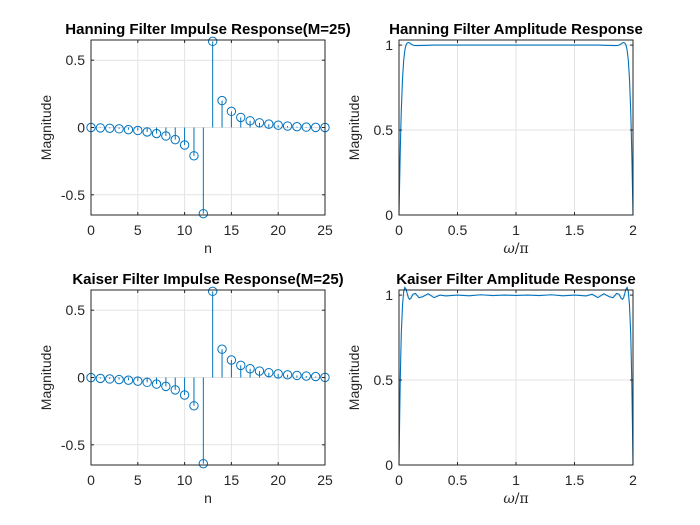  I want to click on chart-title: Kaiser Filter Amplitude Response, so click(516, 279).